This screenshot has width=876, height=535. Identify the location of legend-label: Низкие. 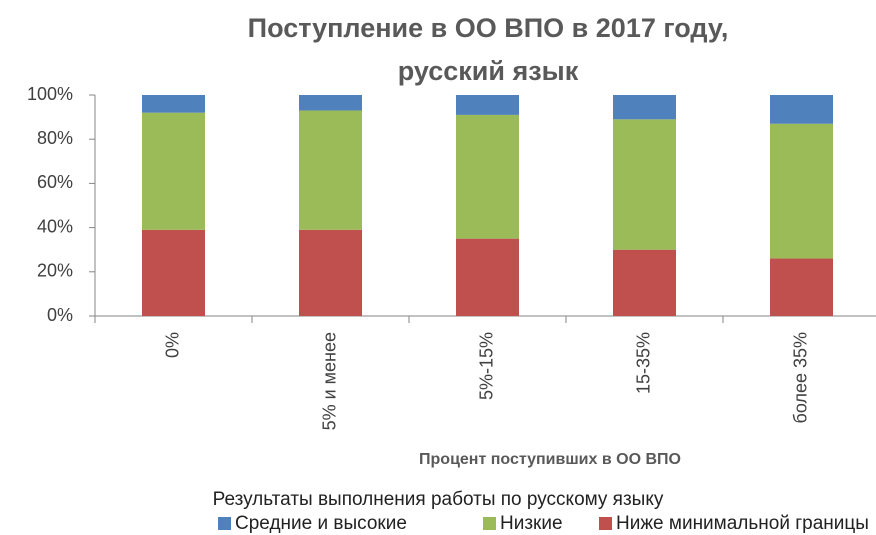
(531, 523).